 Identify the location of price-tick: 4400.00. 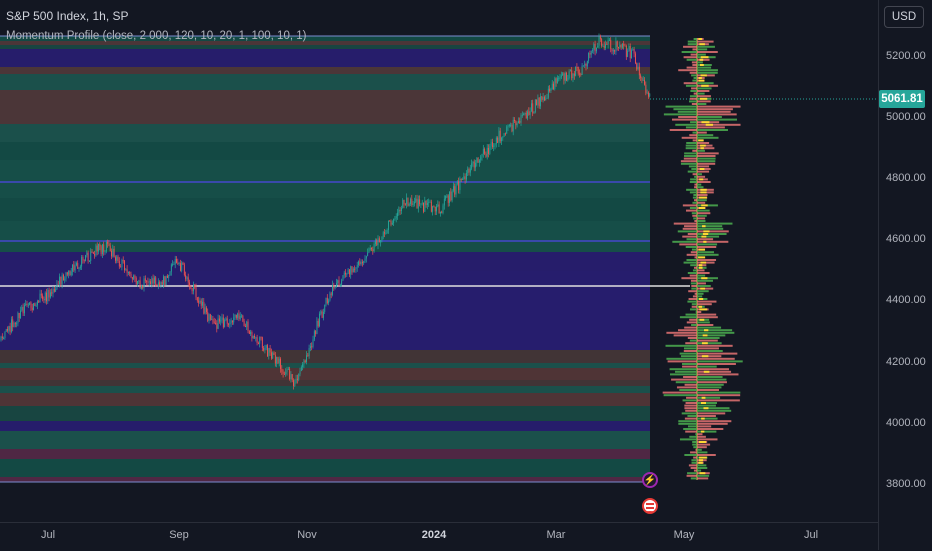
(906, 300).